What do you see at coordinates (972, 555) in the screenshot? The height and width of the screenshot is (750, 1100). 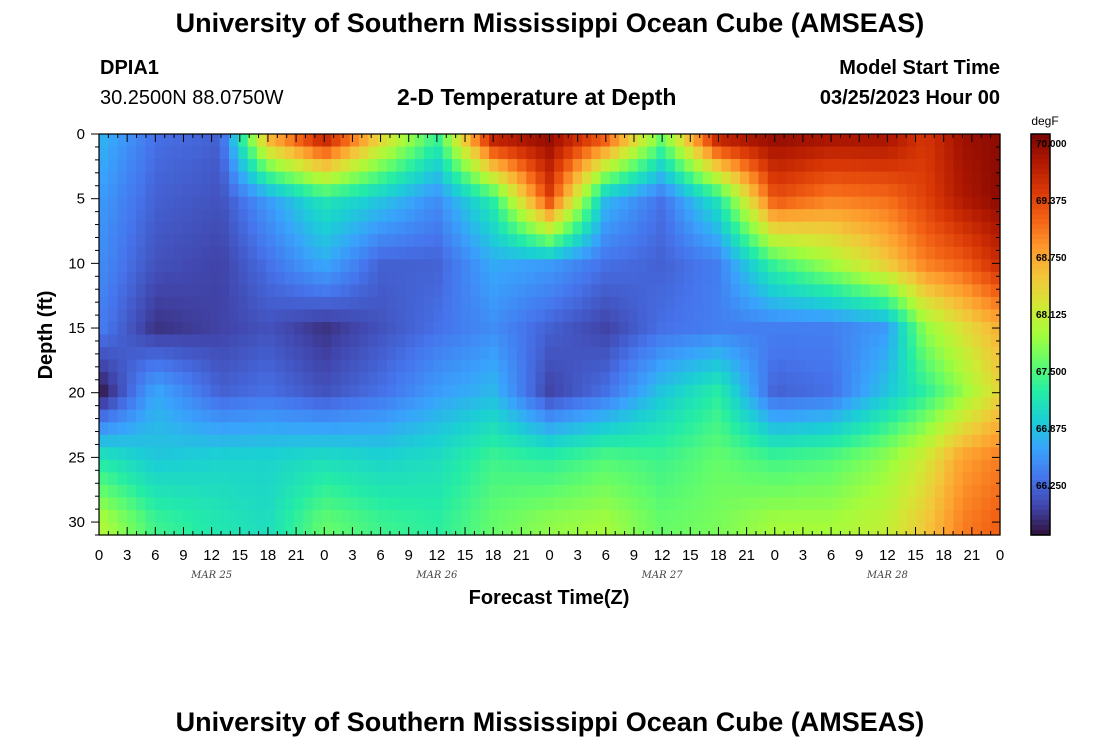 I see `x-tick-label: 21` at bounding box center [972, 555].